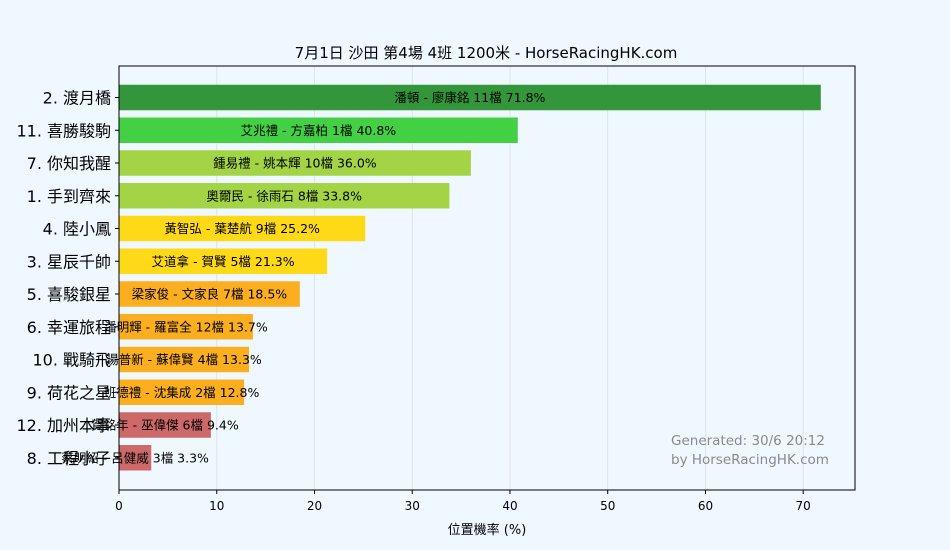 This screenshot has height=550, width=950. I want to click on x-tick-label: 40, so click(509, 506).